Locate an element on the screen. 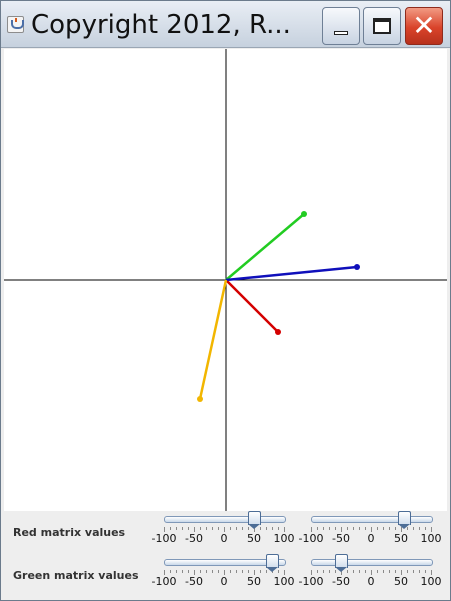  green-matrix-slider-1: -100 -50 0 50 100 is located at coordinates (225, 574).